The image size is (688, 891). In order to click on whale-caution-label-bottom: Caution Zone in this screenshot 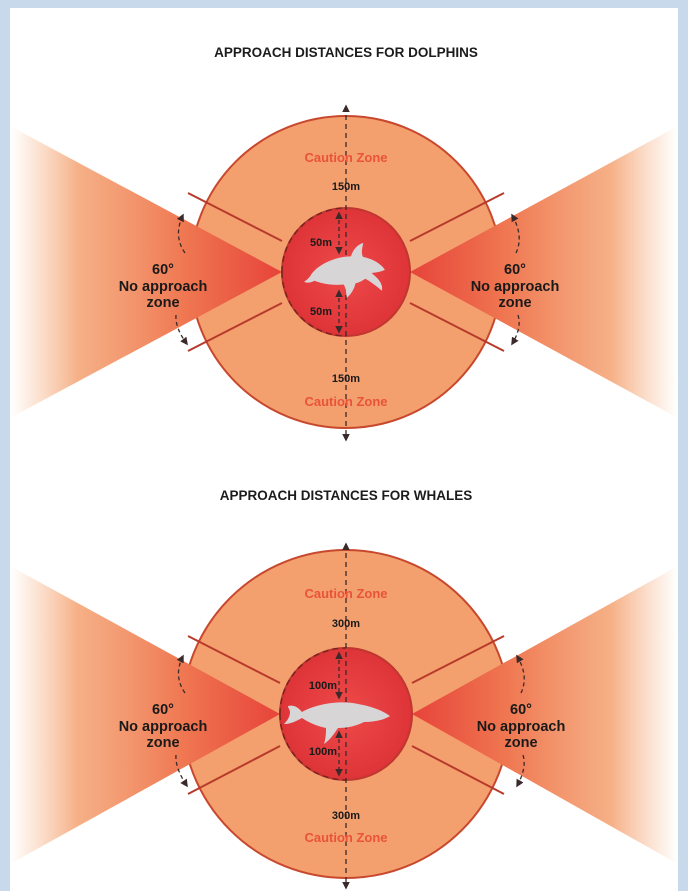, I will do `click(345, 837)`.